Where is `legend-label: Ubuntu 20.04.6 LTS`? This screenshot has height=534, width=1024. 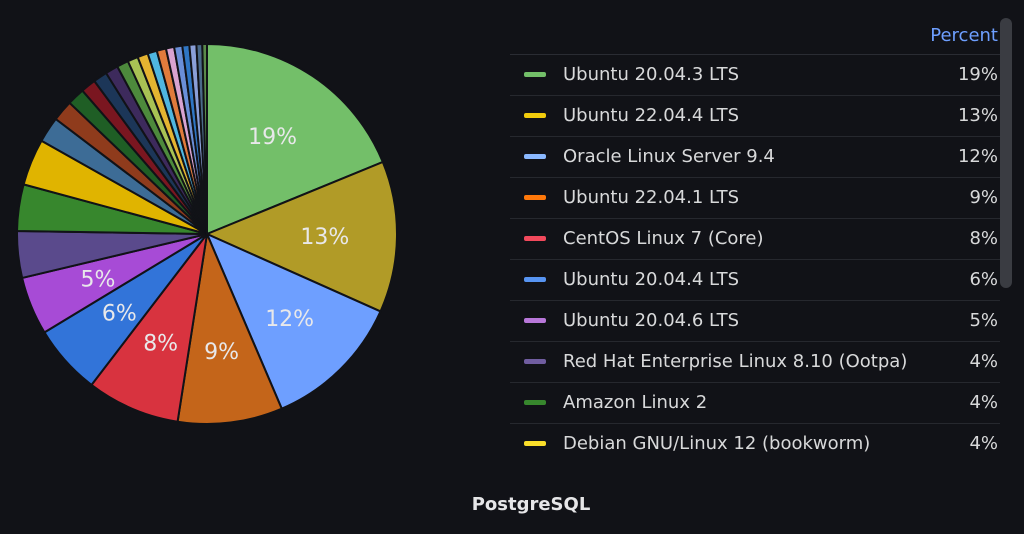
legend-label: Ubuntu 20.04.6 LTS is located at coordinates (651, 320).